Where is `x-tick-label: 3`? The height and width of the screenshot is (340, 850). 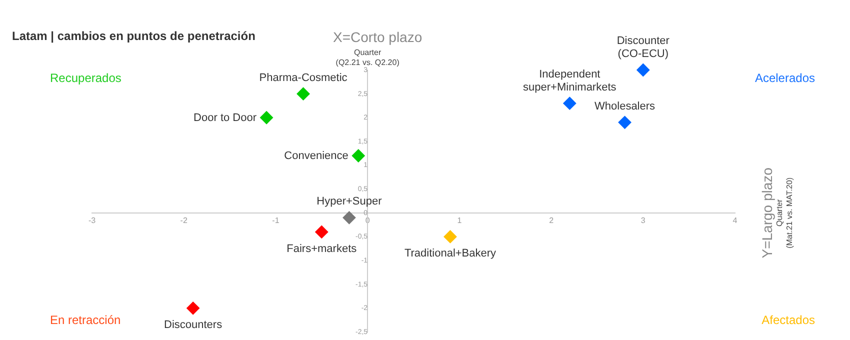
x-tick-label: 3 is located at coordinates (643, 220).